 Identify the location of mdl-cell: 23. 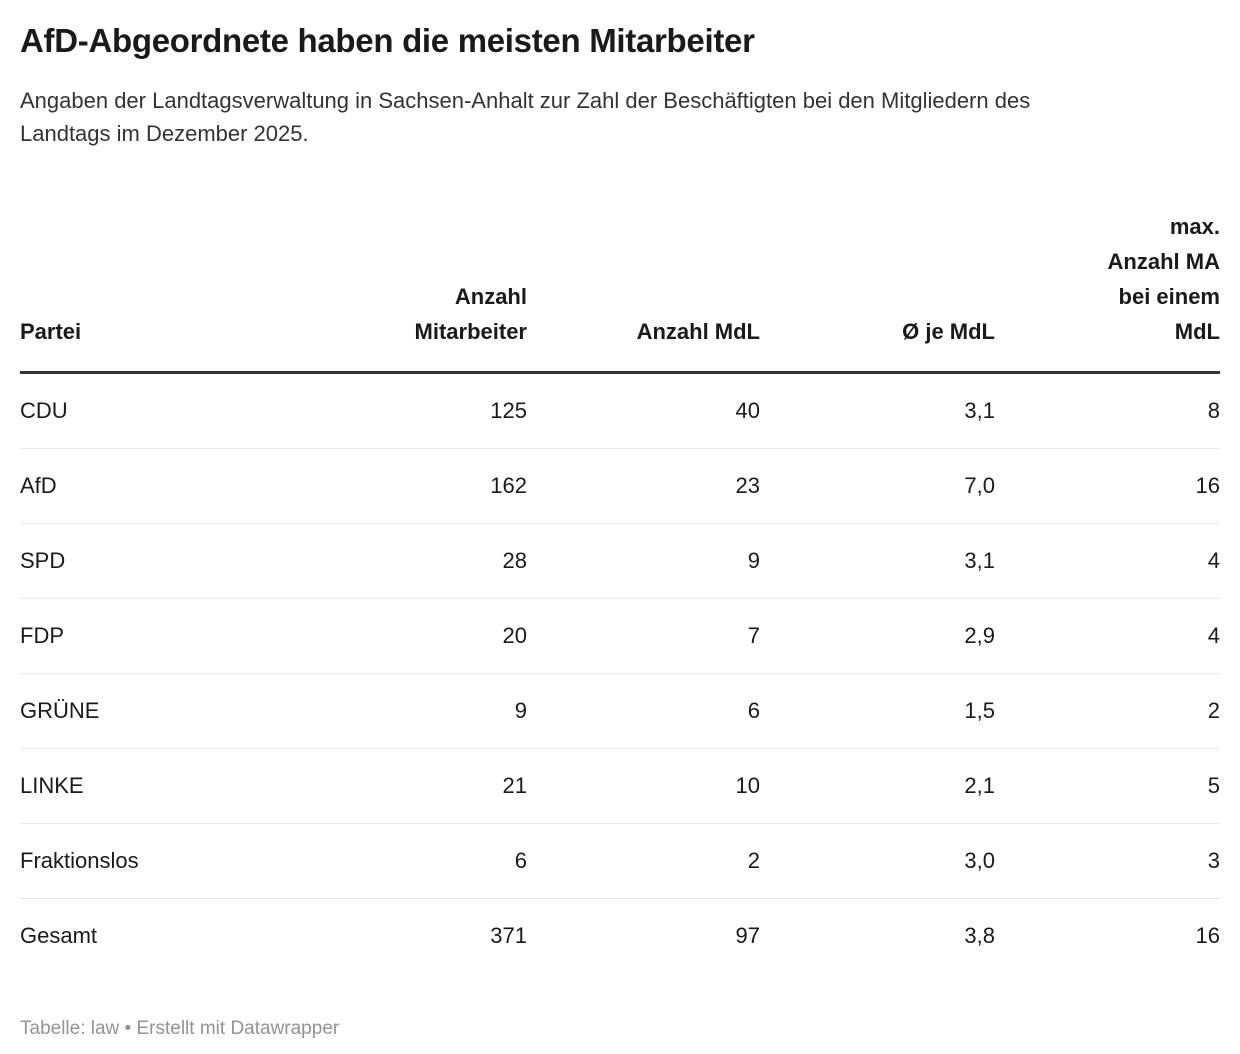
(643, 486).